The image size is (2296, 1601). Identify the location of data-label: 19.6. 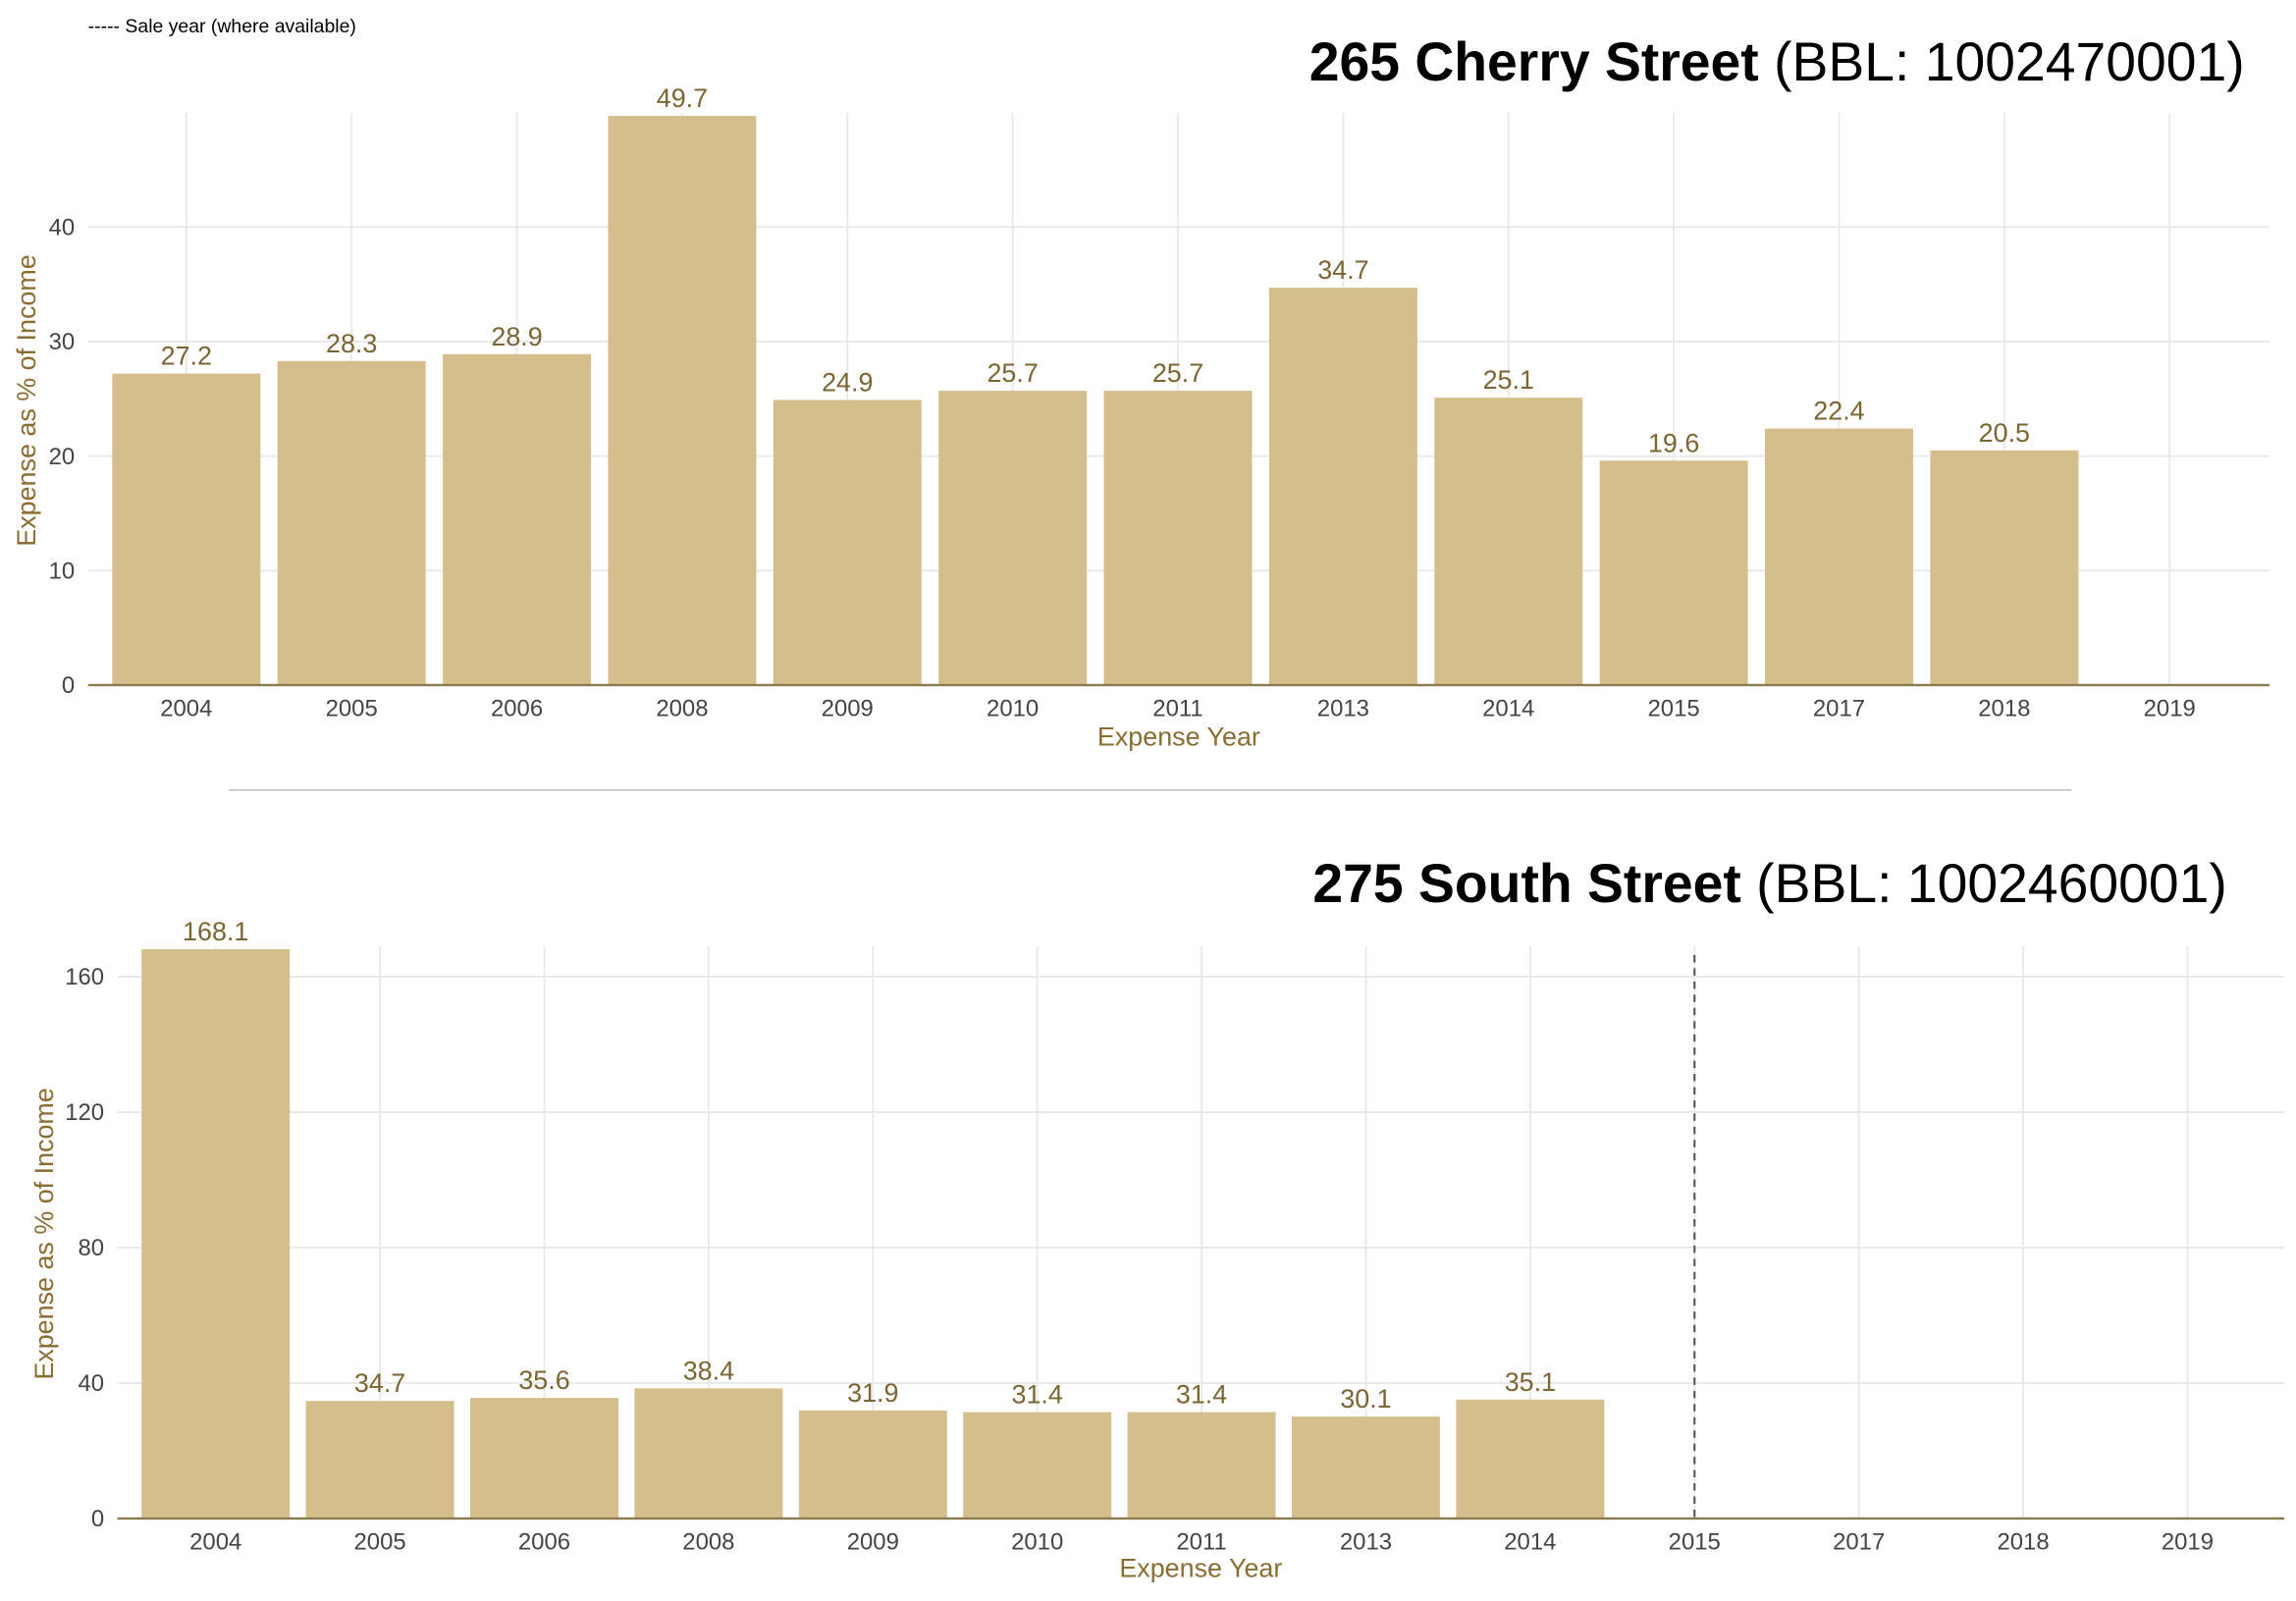
(1673, 442).